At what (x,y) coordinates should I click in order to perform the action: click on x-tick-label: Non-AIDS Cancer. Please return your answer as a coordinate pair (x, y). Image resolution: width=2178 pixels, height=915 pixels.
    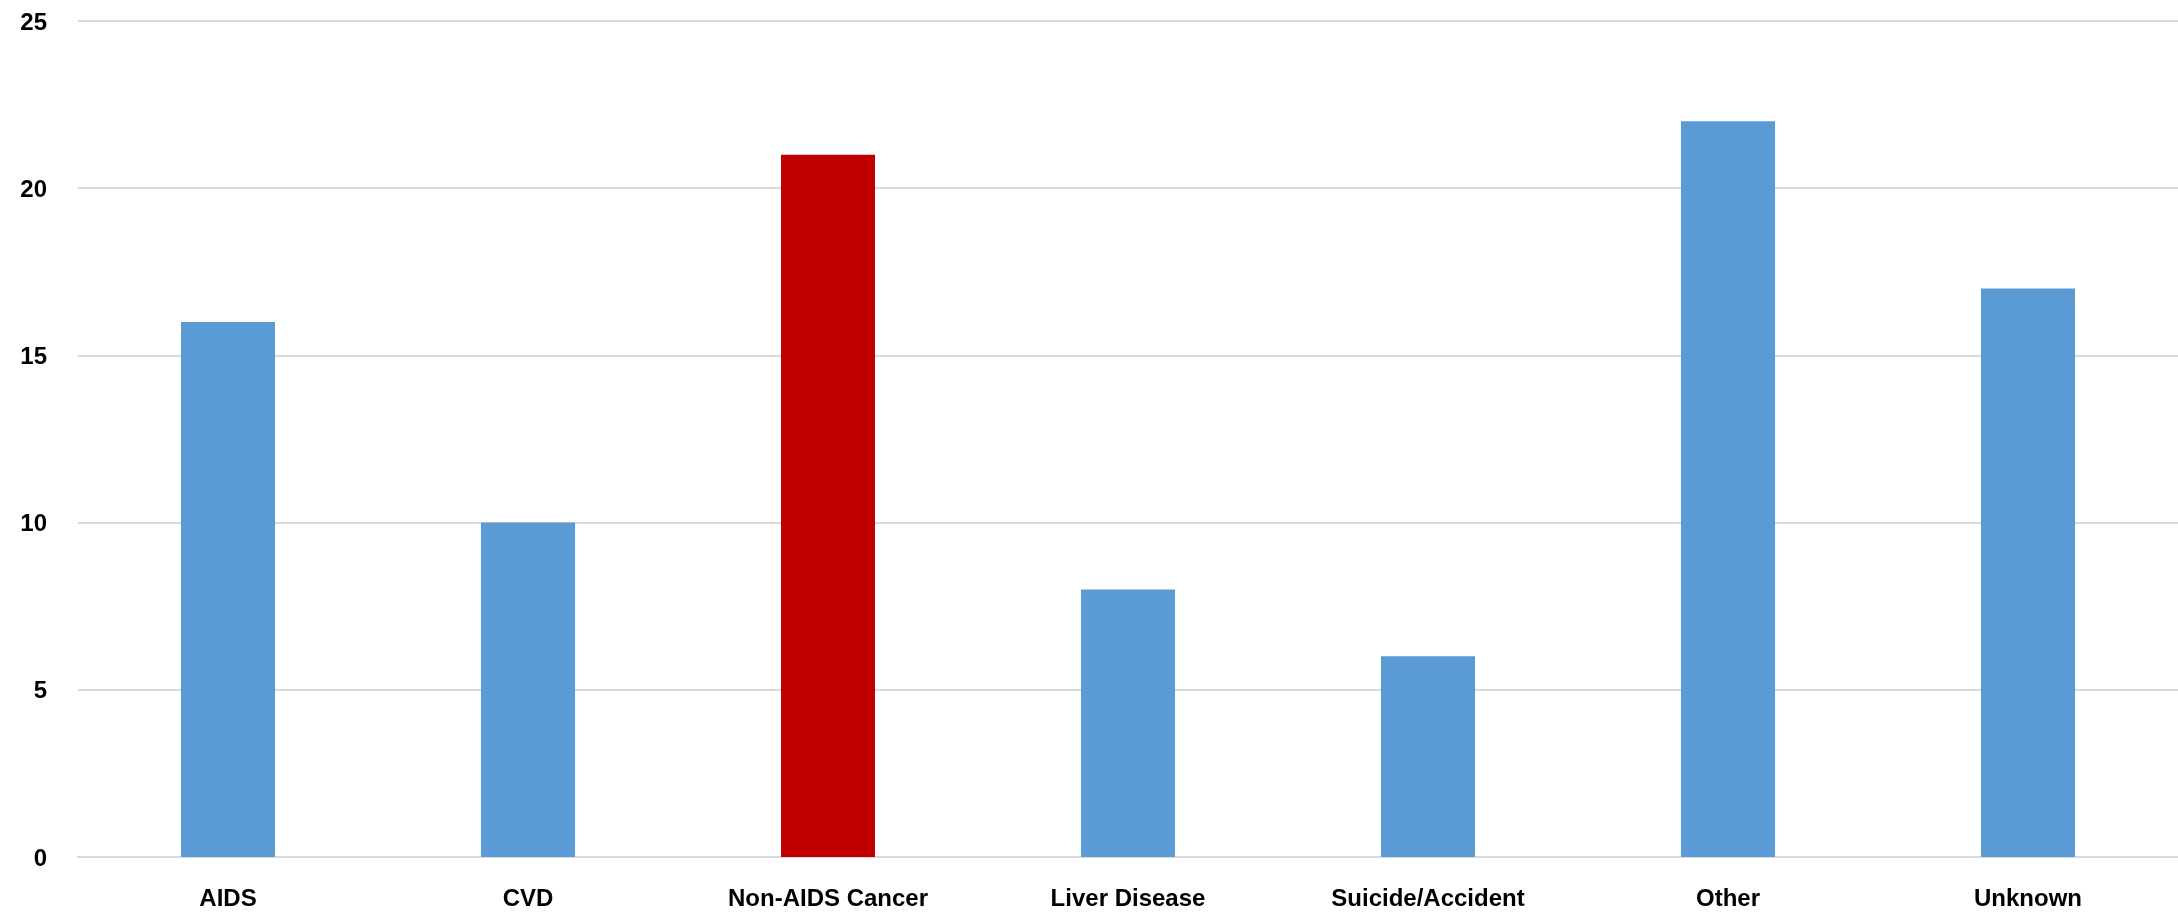
    Looking at the image, I should click on (828, 897).